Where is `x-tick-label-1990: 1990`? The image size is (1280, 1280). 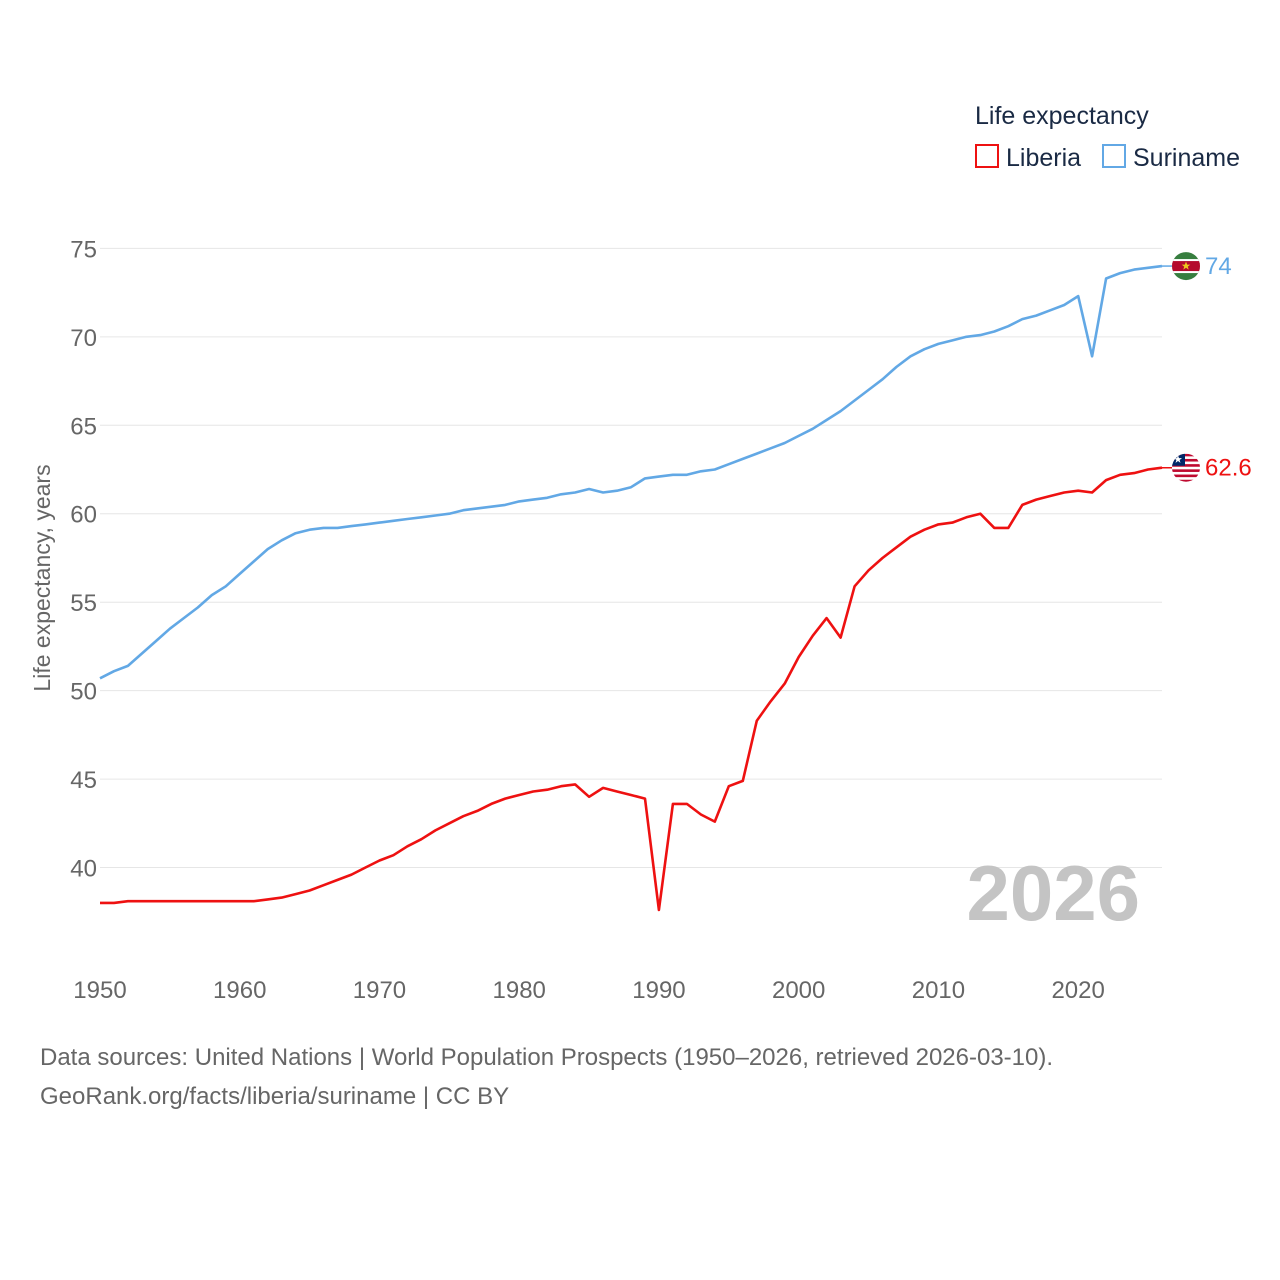
x-tick-label-1990: 1990 is located at coordinates (658, 990).